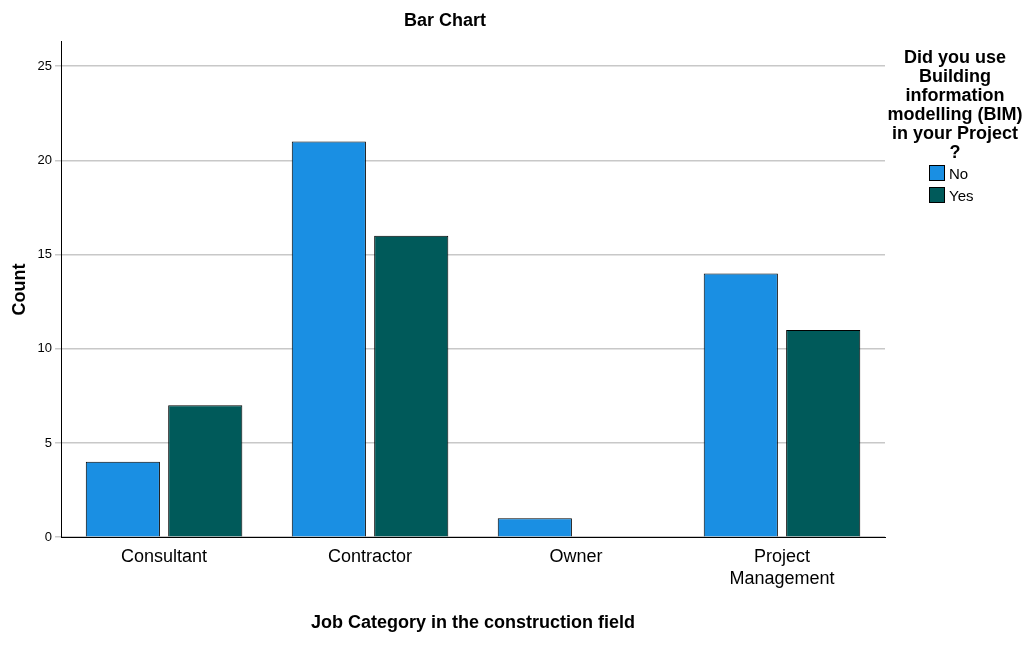  I want to click on x-tick-label: Consultant, so click(164, 555).